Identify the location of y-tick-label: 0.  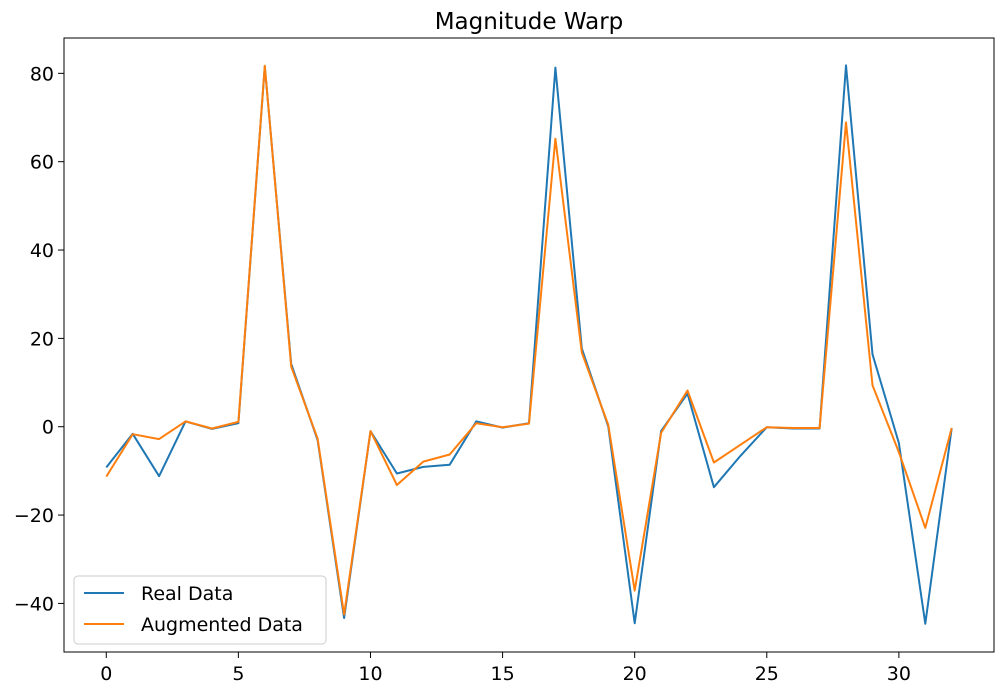
(48, 428).